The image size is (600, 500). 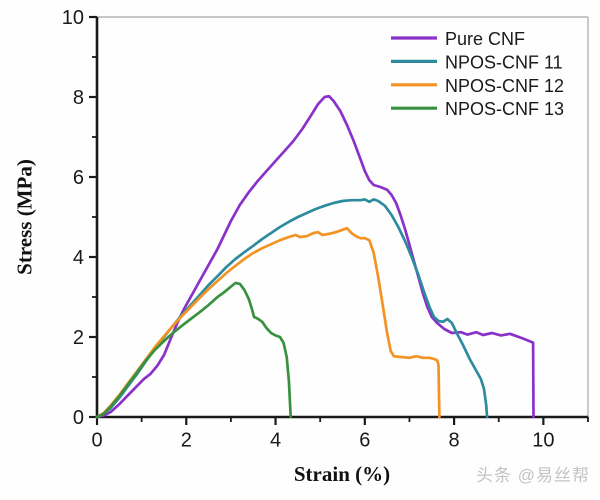 What do you see at coordinates (24, 217) in the screenshot?
I see `y-axis-title: Stress (MPa)` at bounding box center [24, 217].